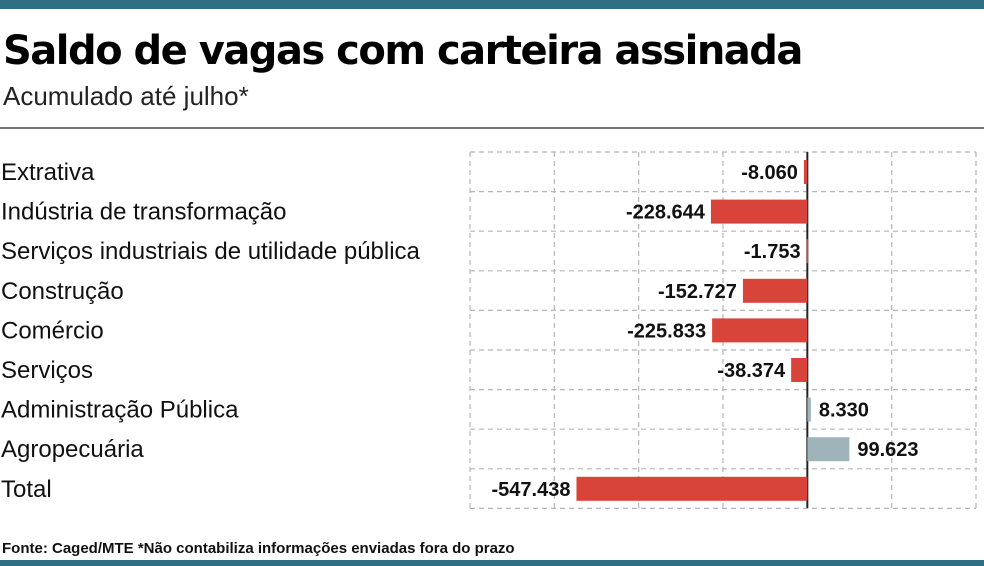 This screenshot has height=566, width=984. I want to click on top-rule, so click(492, 4).